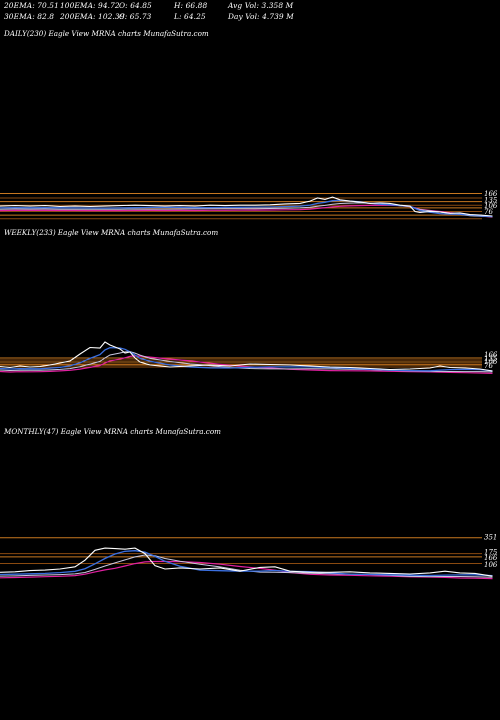 This screenshot has height=720, width=500. What do you see at coordinates (261, 16) in the screenshot?
I see `day-volume: Day Vol: 4.739 M` at bounding box center [261, 16].